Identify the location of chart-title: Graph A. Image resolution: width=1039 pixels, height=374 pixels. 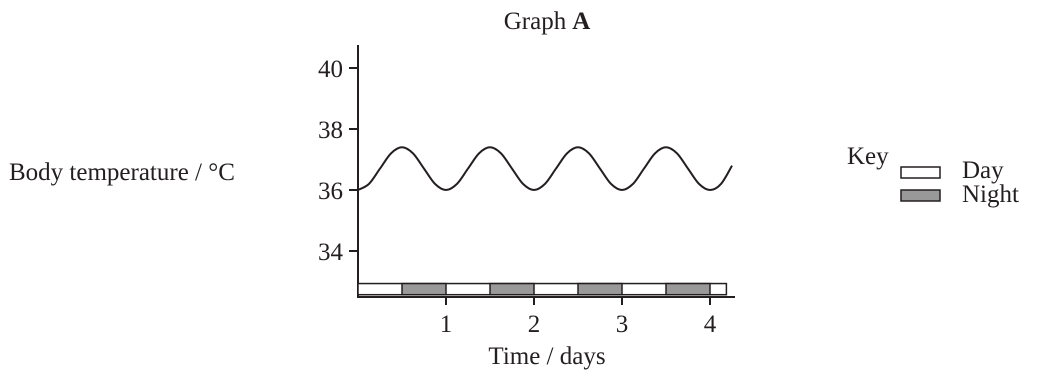
(547, 21).